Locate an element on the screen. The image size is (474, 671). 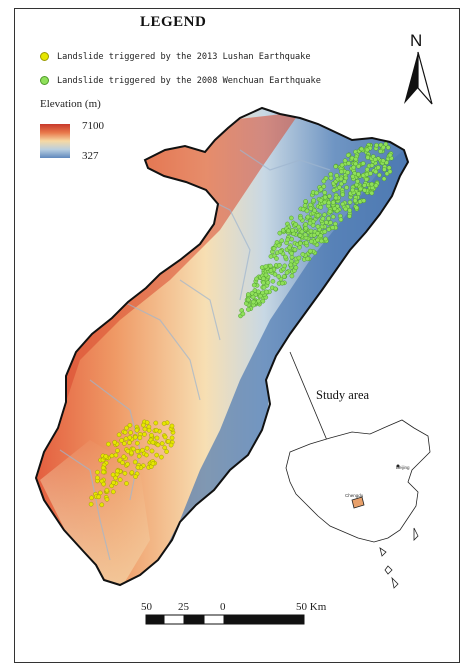
china-inset-map is located at coordinates (358, 504).